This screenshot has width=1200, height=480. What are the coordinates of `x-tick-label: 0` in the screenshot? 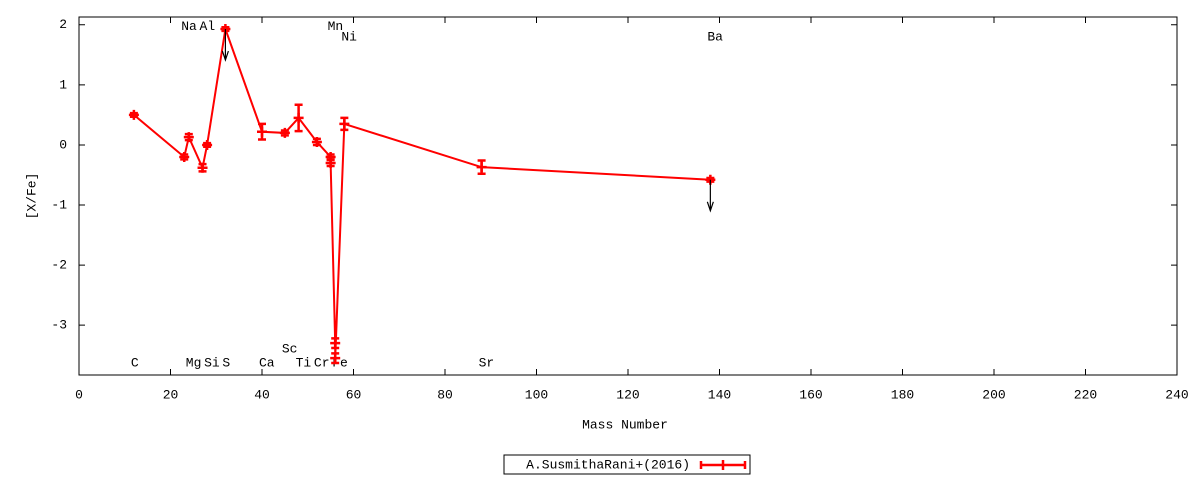 It's located at (79, 394).